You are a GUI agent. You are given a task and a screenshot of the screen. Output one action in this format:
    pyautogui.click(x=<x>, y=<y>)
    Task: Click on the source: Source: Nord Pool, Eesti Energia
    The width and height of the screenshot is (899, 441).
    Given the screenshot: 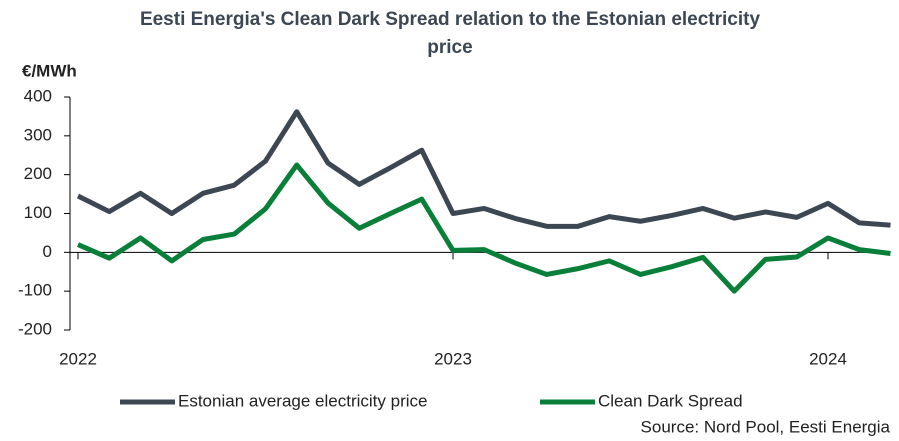 What is the action you would take?
    pyautogui.click(x=766, y=426)
    